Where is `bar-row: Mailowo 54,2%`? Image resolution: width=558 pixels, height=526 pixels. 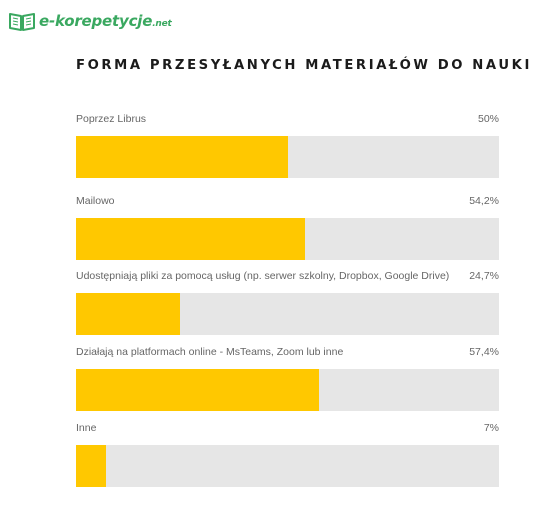 bar-row: Mailowo 54,2% is located at coordinates (287, 228).